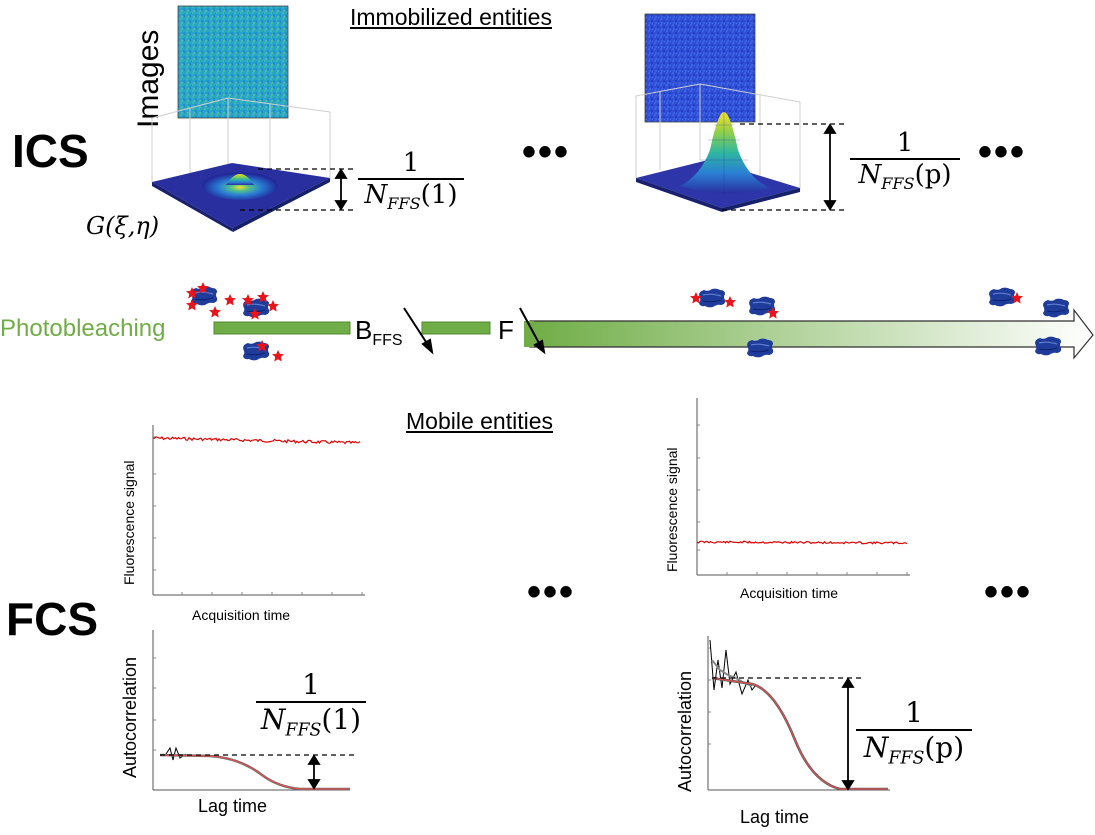 The width and height of the screenshot is (1095, 835). Describe the element at coordinates (811, 334) in the screenshot. I see `photobleaching-arrow` at that location.